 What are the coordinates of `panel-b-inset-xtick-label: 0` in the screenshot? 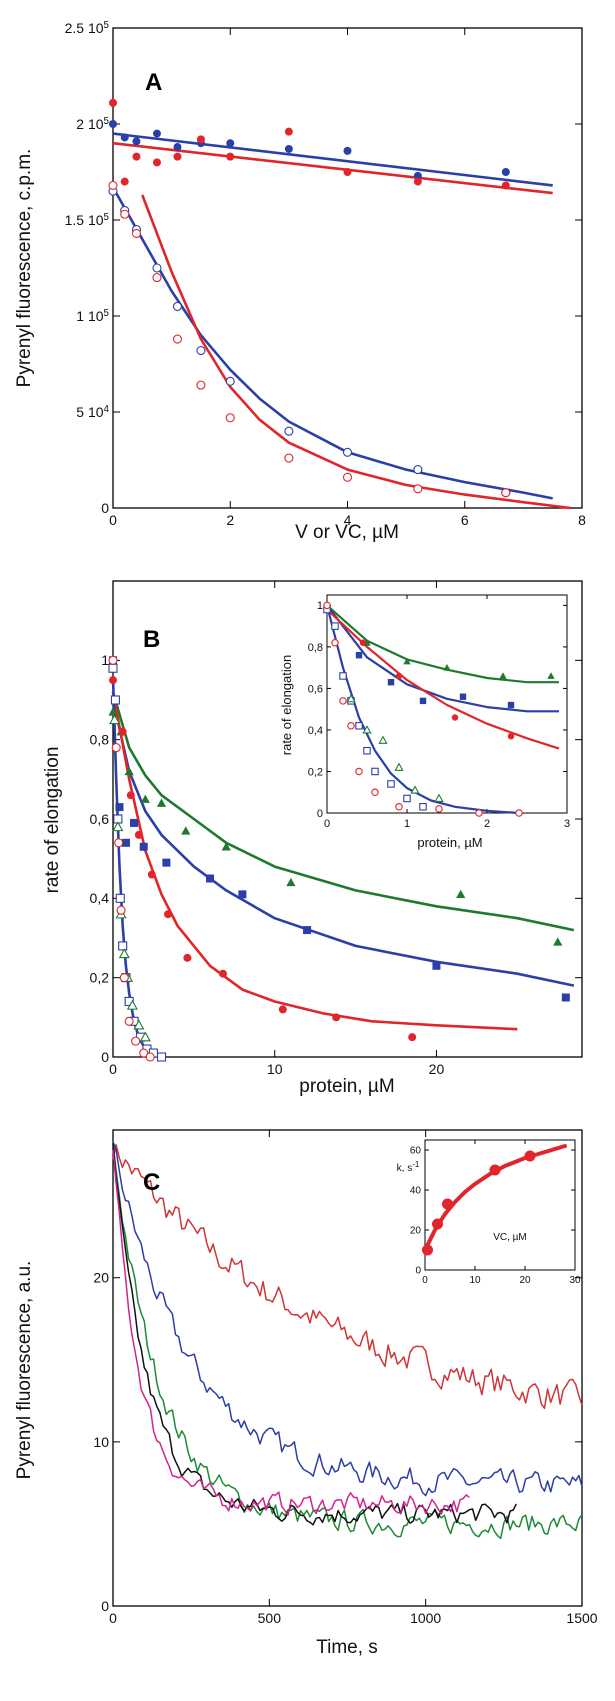 It's located at (327, 824).